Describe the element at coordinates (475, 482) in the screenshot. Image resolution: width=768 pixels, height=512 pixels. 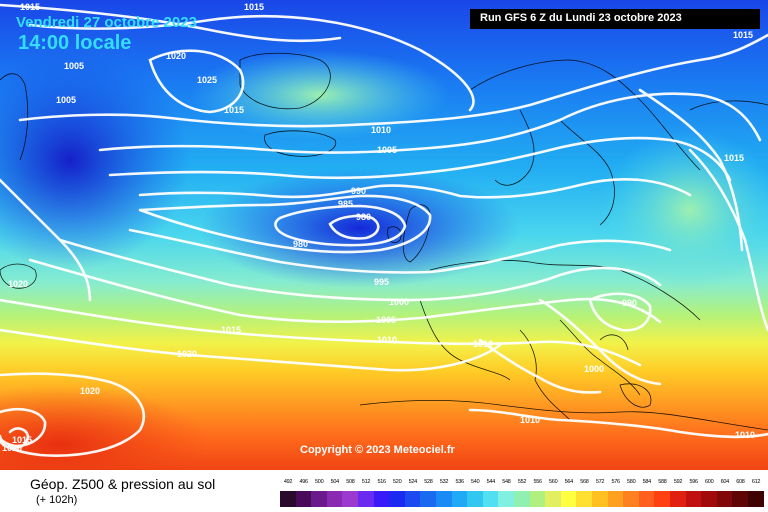
I see `scale-label: 540` at that location.